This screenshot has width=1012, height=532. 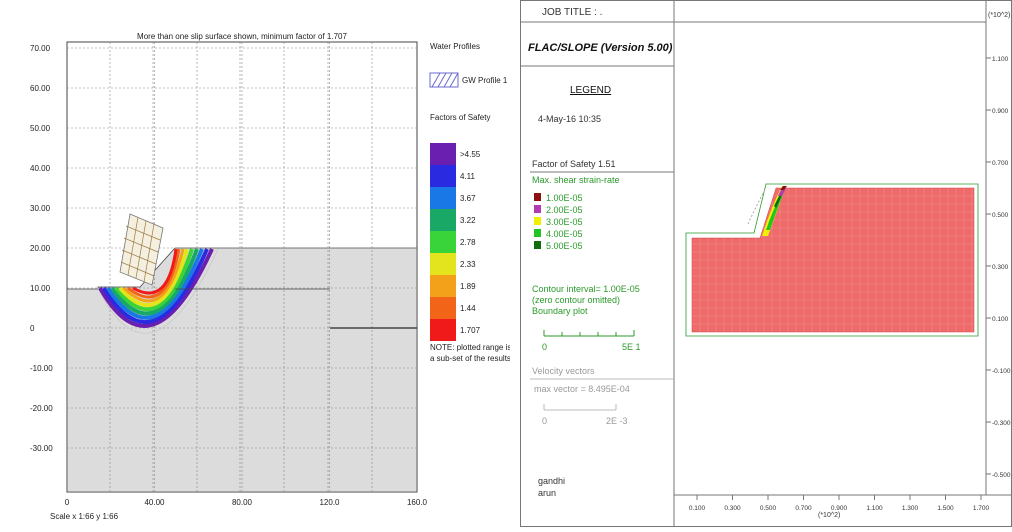 What do you see at coordinates (544, 421) in the screenshot?
I see `velocity-scale-min: 0` at bounding box center [544, 421].